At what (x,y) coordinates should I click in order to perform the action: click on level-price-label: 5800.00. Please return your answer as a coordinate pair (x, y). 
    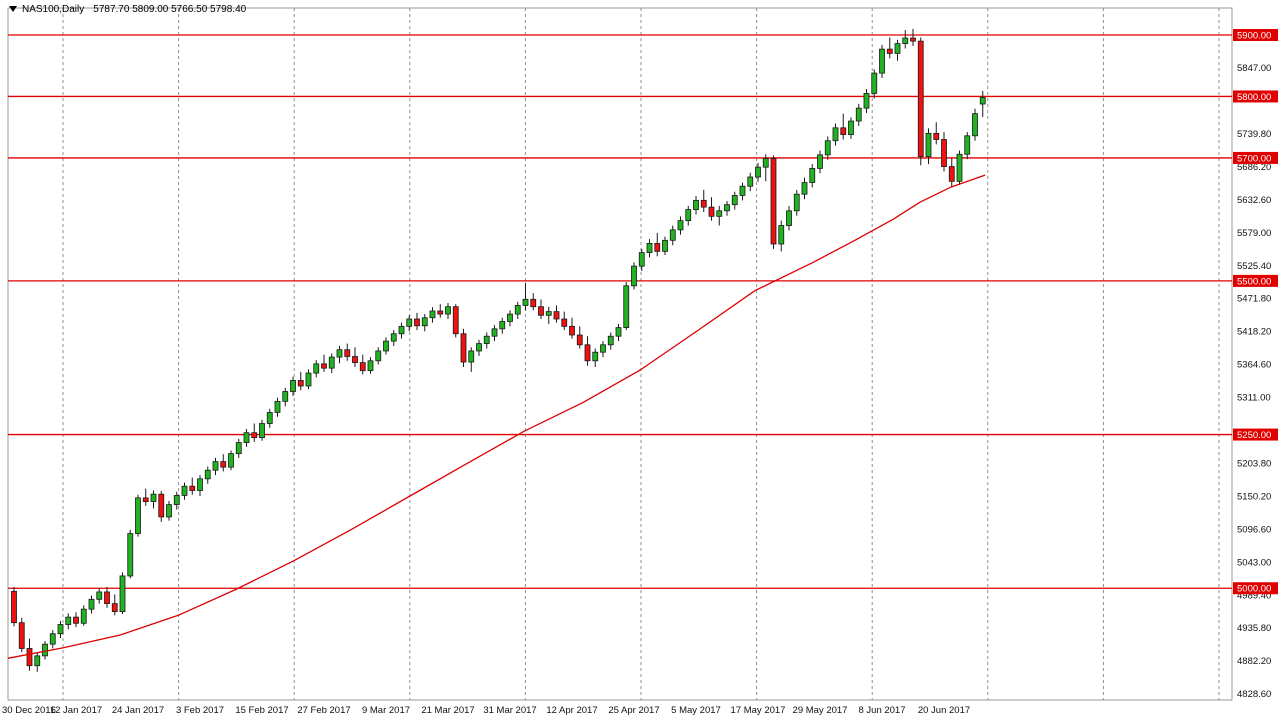
    Looking at the image, I should click on (1254, 97).